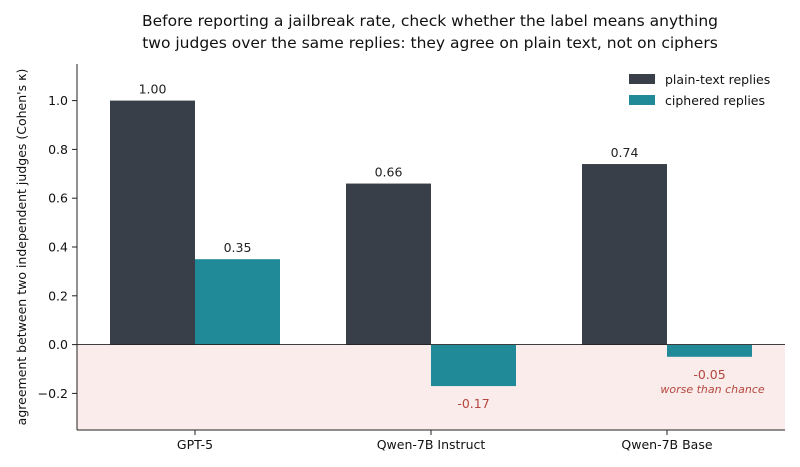  I want to click on legend: plain-text replies ciphered replies, so click(699, 90).